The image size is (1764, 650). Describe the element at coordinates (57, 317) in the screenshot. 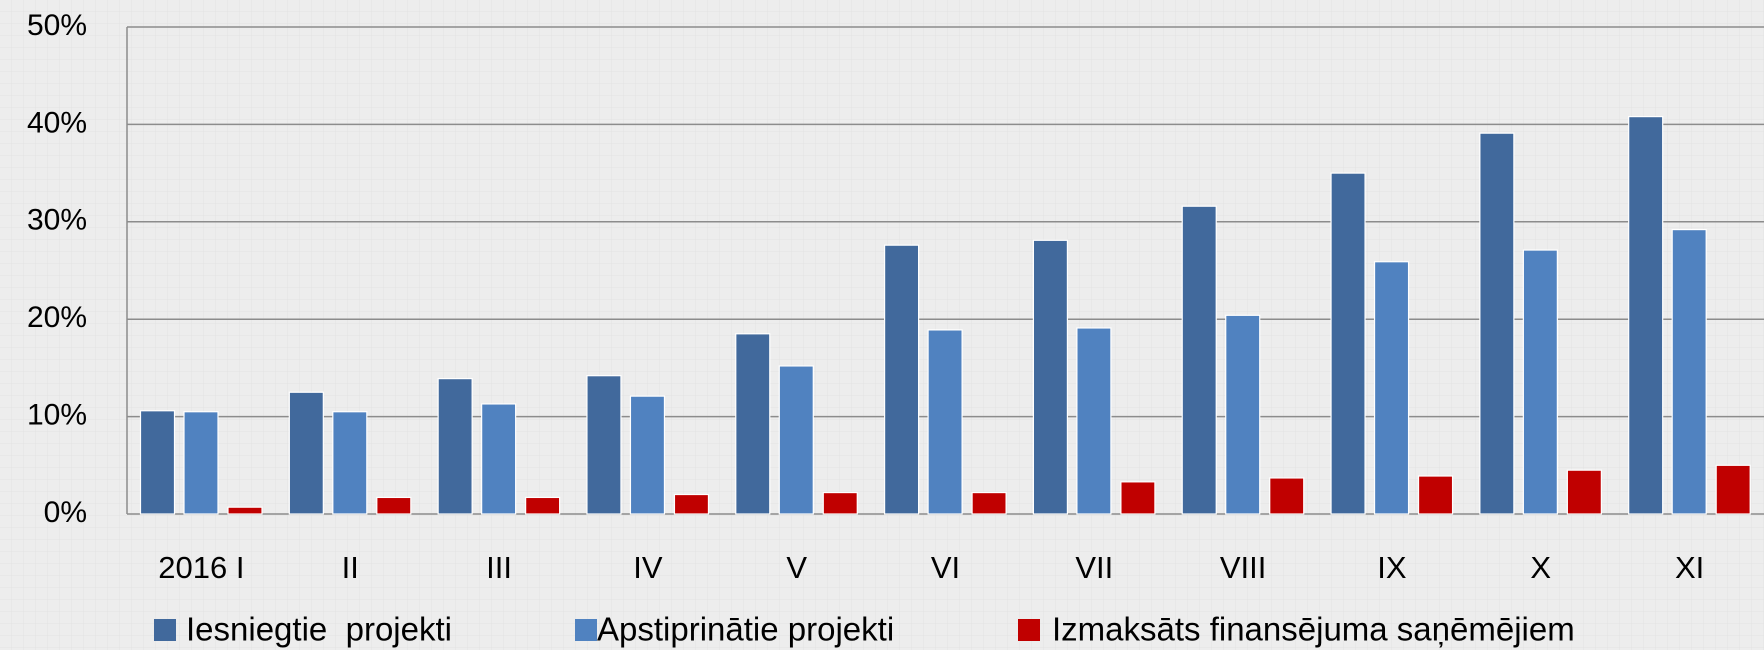

I see `y-tick-label: 20%` at that location.